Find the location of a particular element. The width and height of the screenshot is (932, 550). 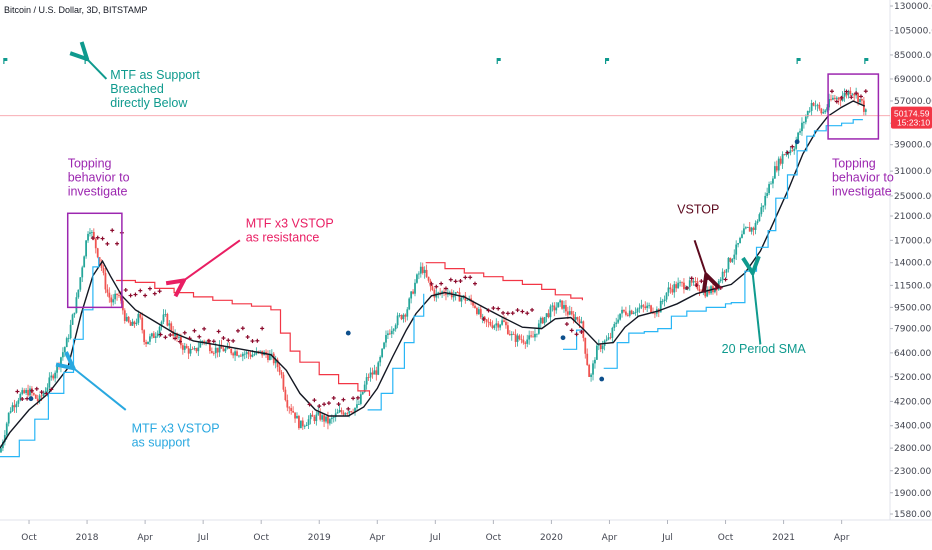

y-tick-label: 25000.00 is located at coordinates (913, 197).